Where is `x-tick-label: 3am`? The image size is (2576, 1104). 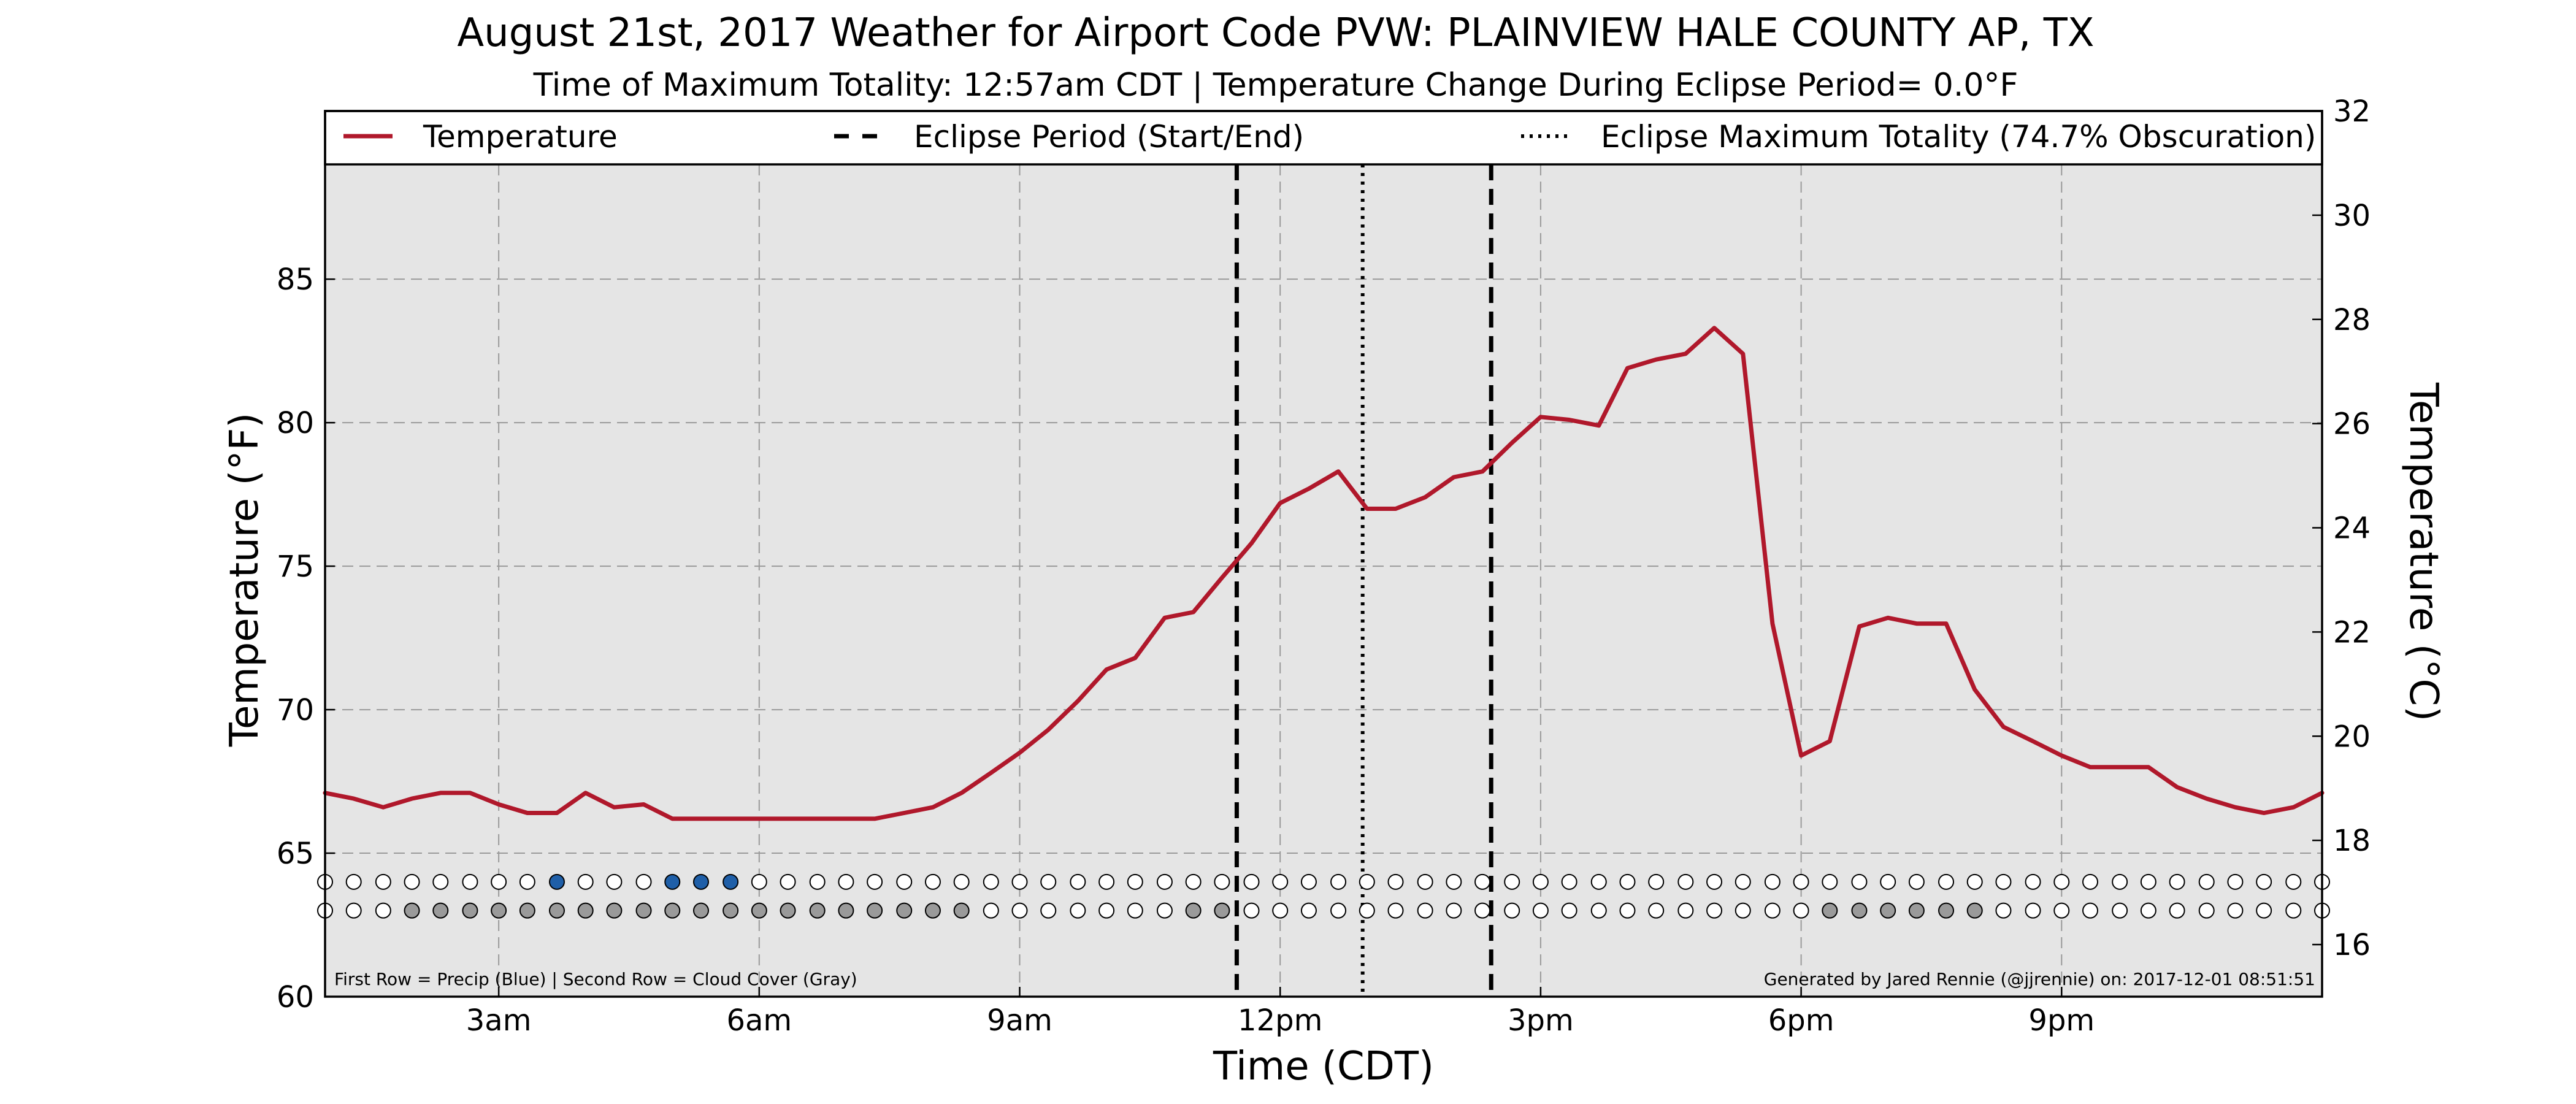 x-tick-label: 3am is located at coordinates (499, 1020).